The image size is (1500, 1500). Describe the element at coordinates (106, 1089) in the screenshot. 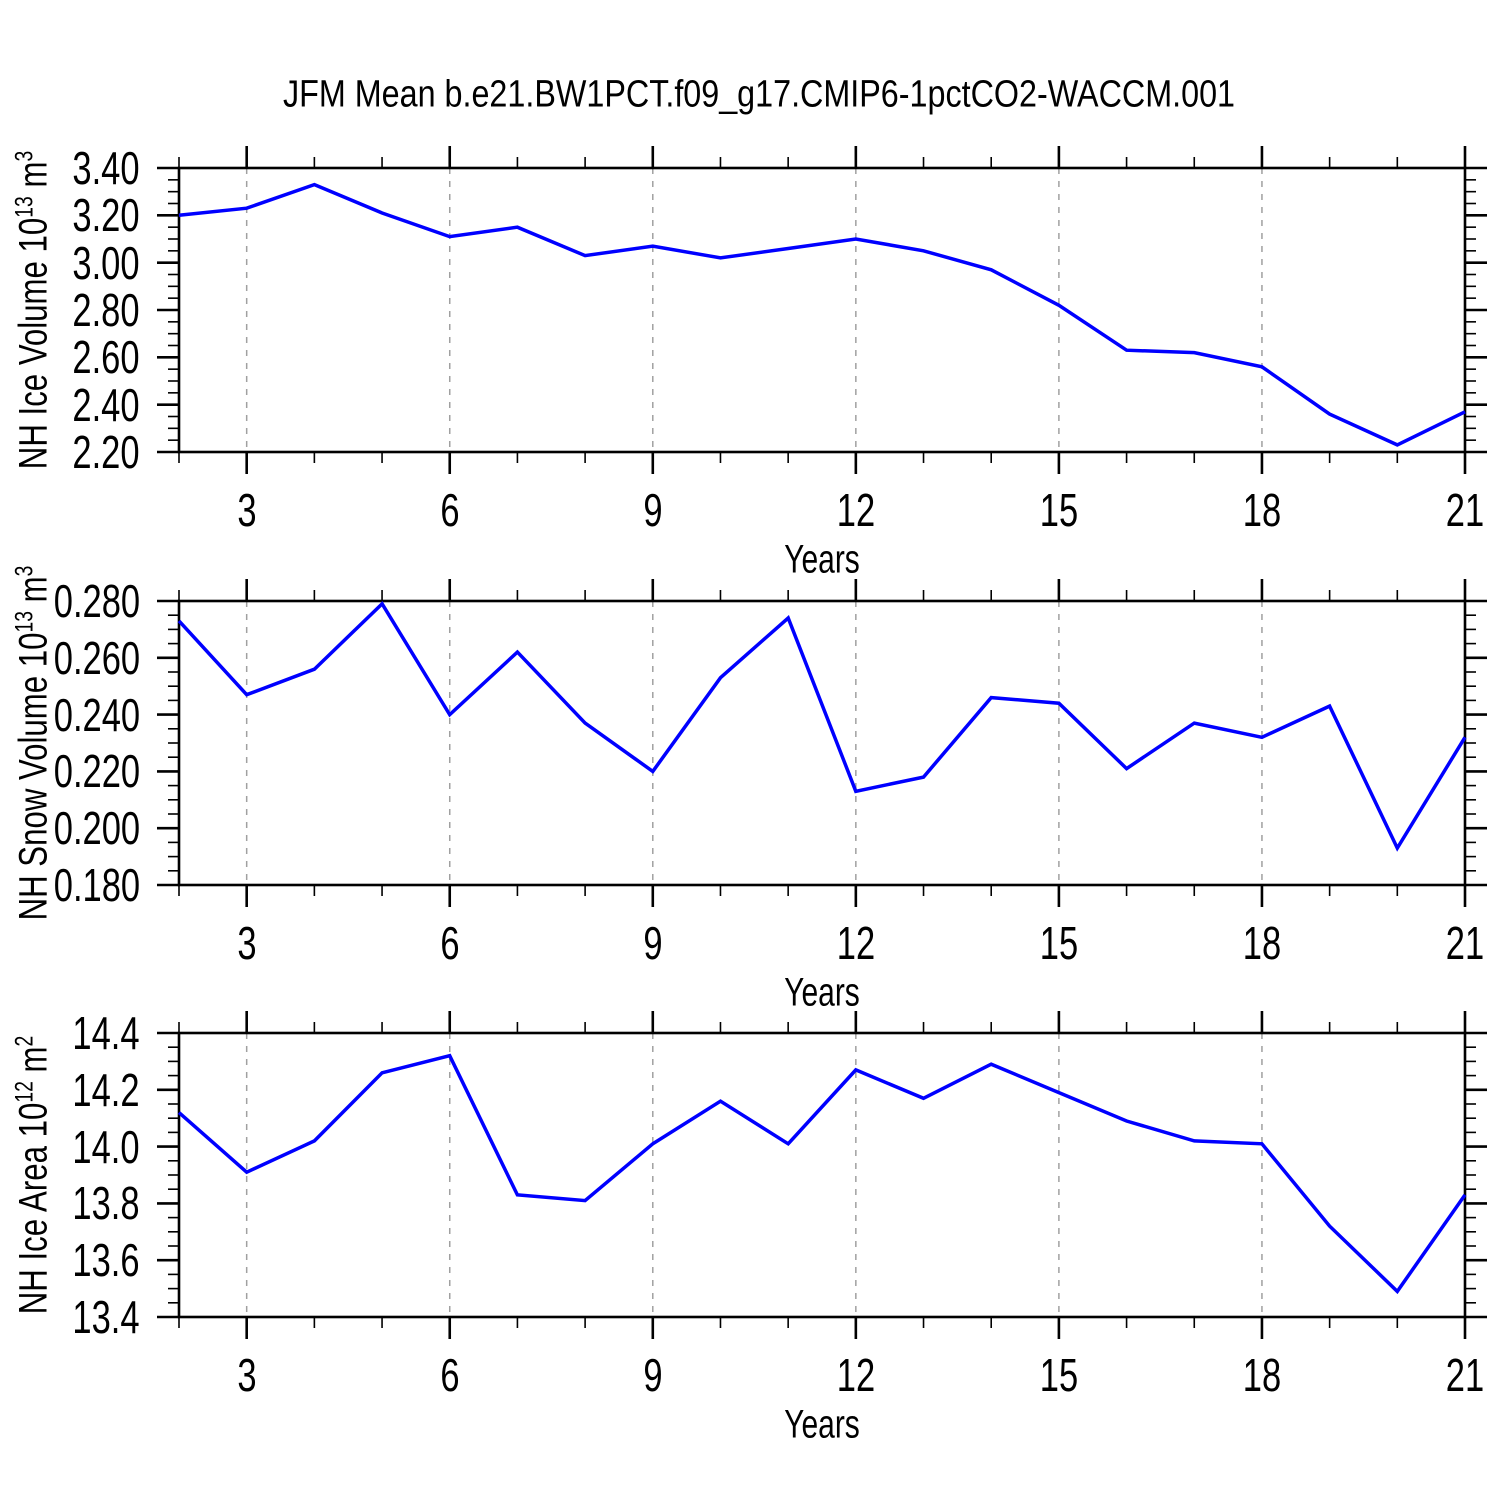

I see `ice-area-y-tick-label: 14.2` at that location.